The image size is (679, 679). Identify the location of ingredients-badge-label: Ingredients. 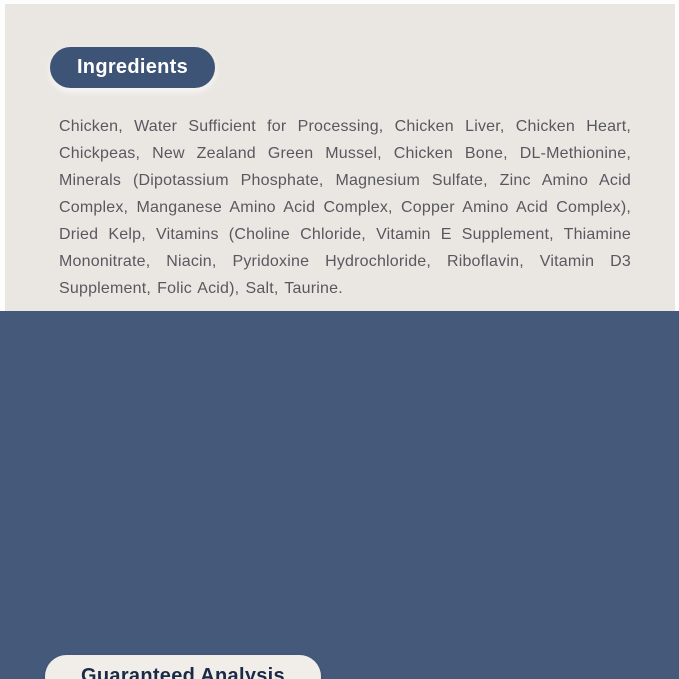
(132, 67).